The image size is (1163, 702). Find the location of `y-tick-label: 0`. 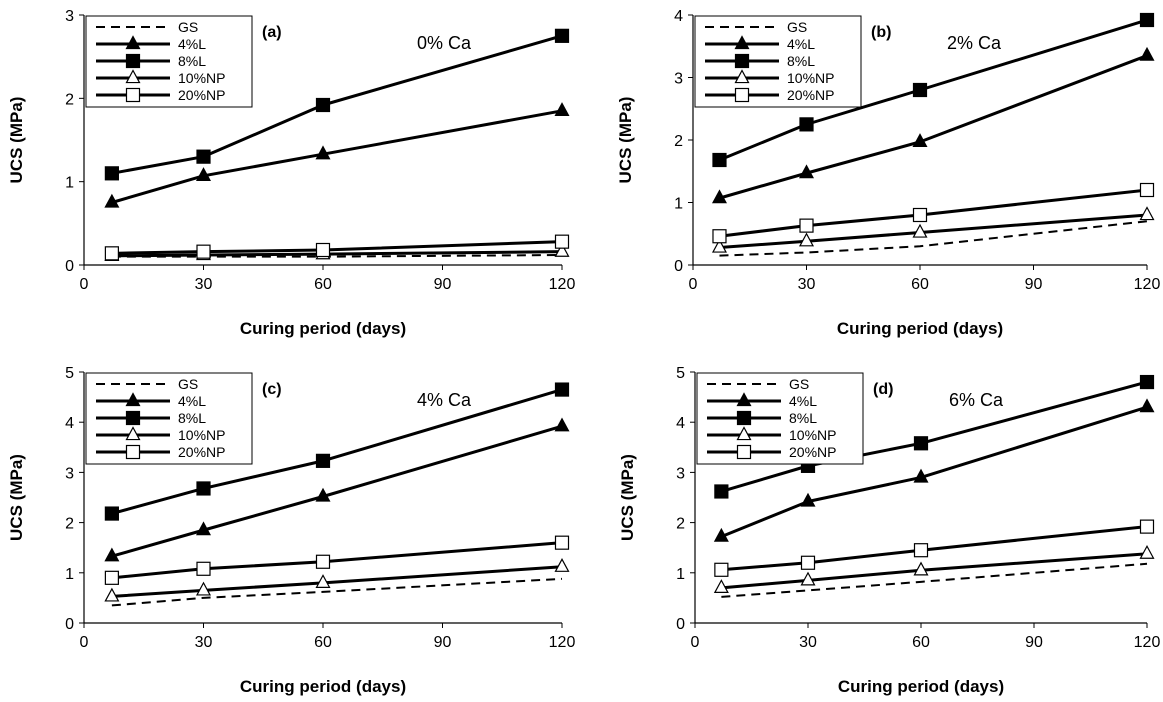

y-tick-label: 0 is located at coordinates (69, 624).